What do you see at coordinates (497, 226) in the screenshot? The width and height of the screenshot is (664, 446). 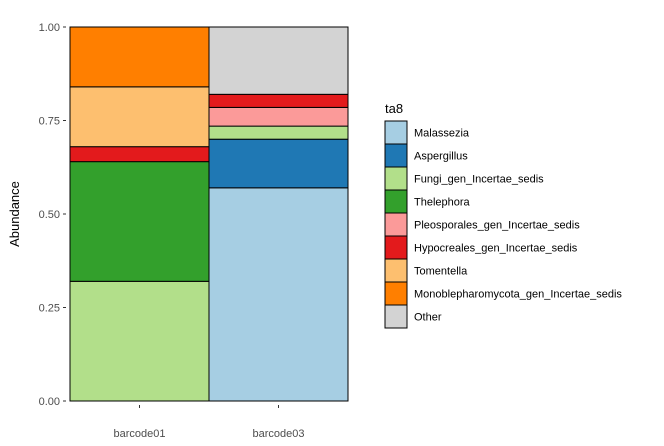 I see `legend-label: Pleosporales_gen_Incertae_sedis` at bounding box center [497, 226].